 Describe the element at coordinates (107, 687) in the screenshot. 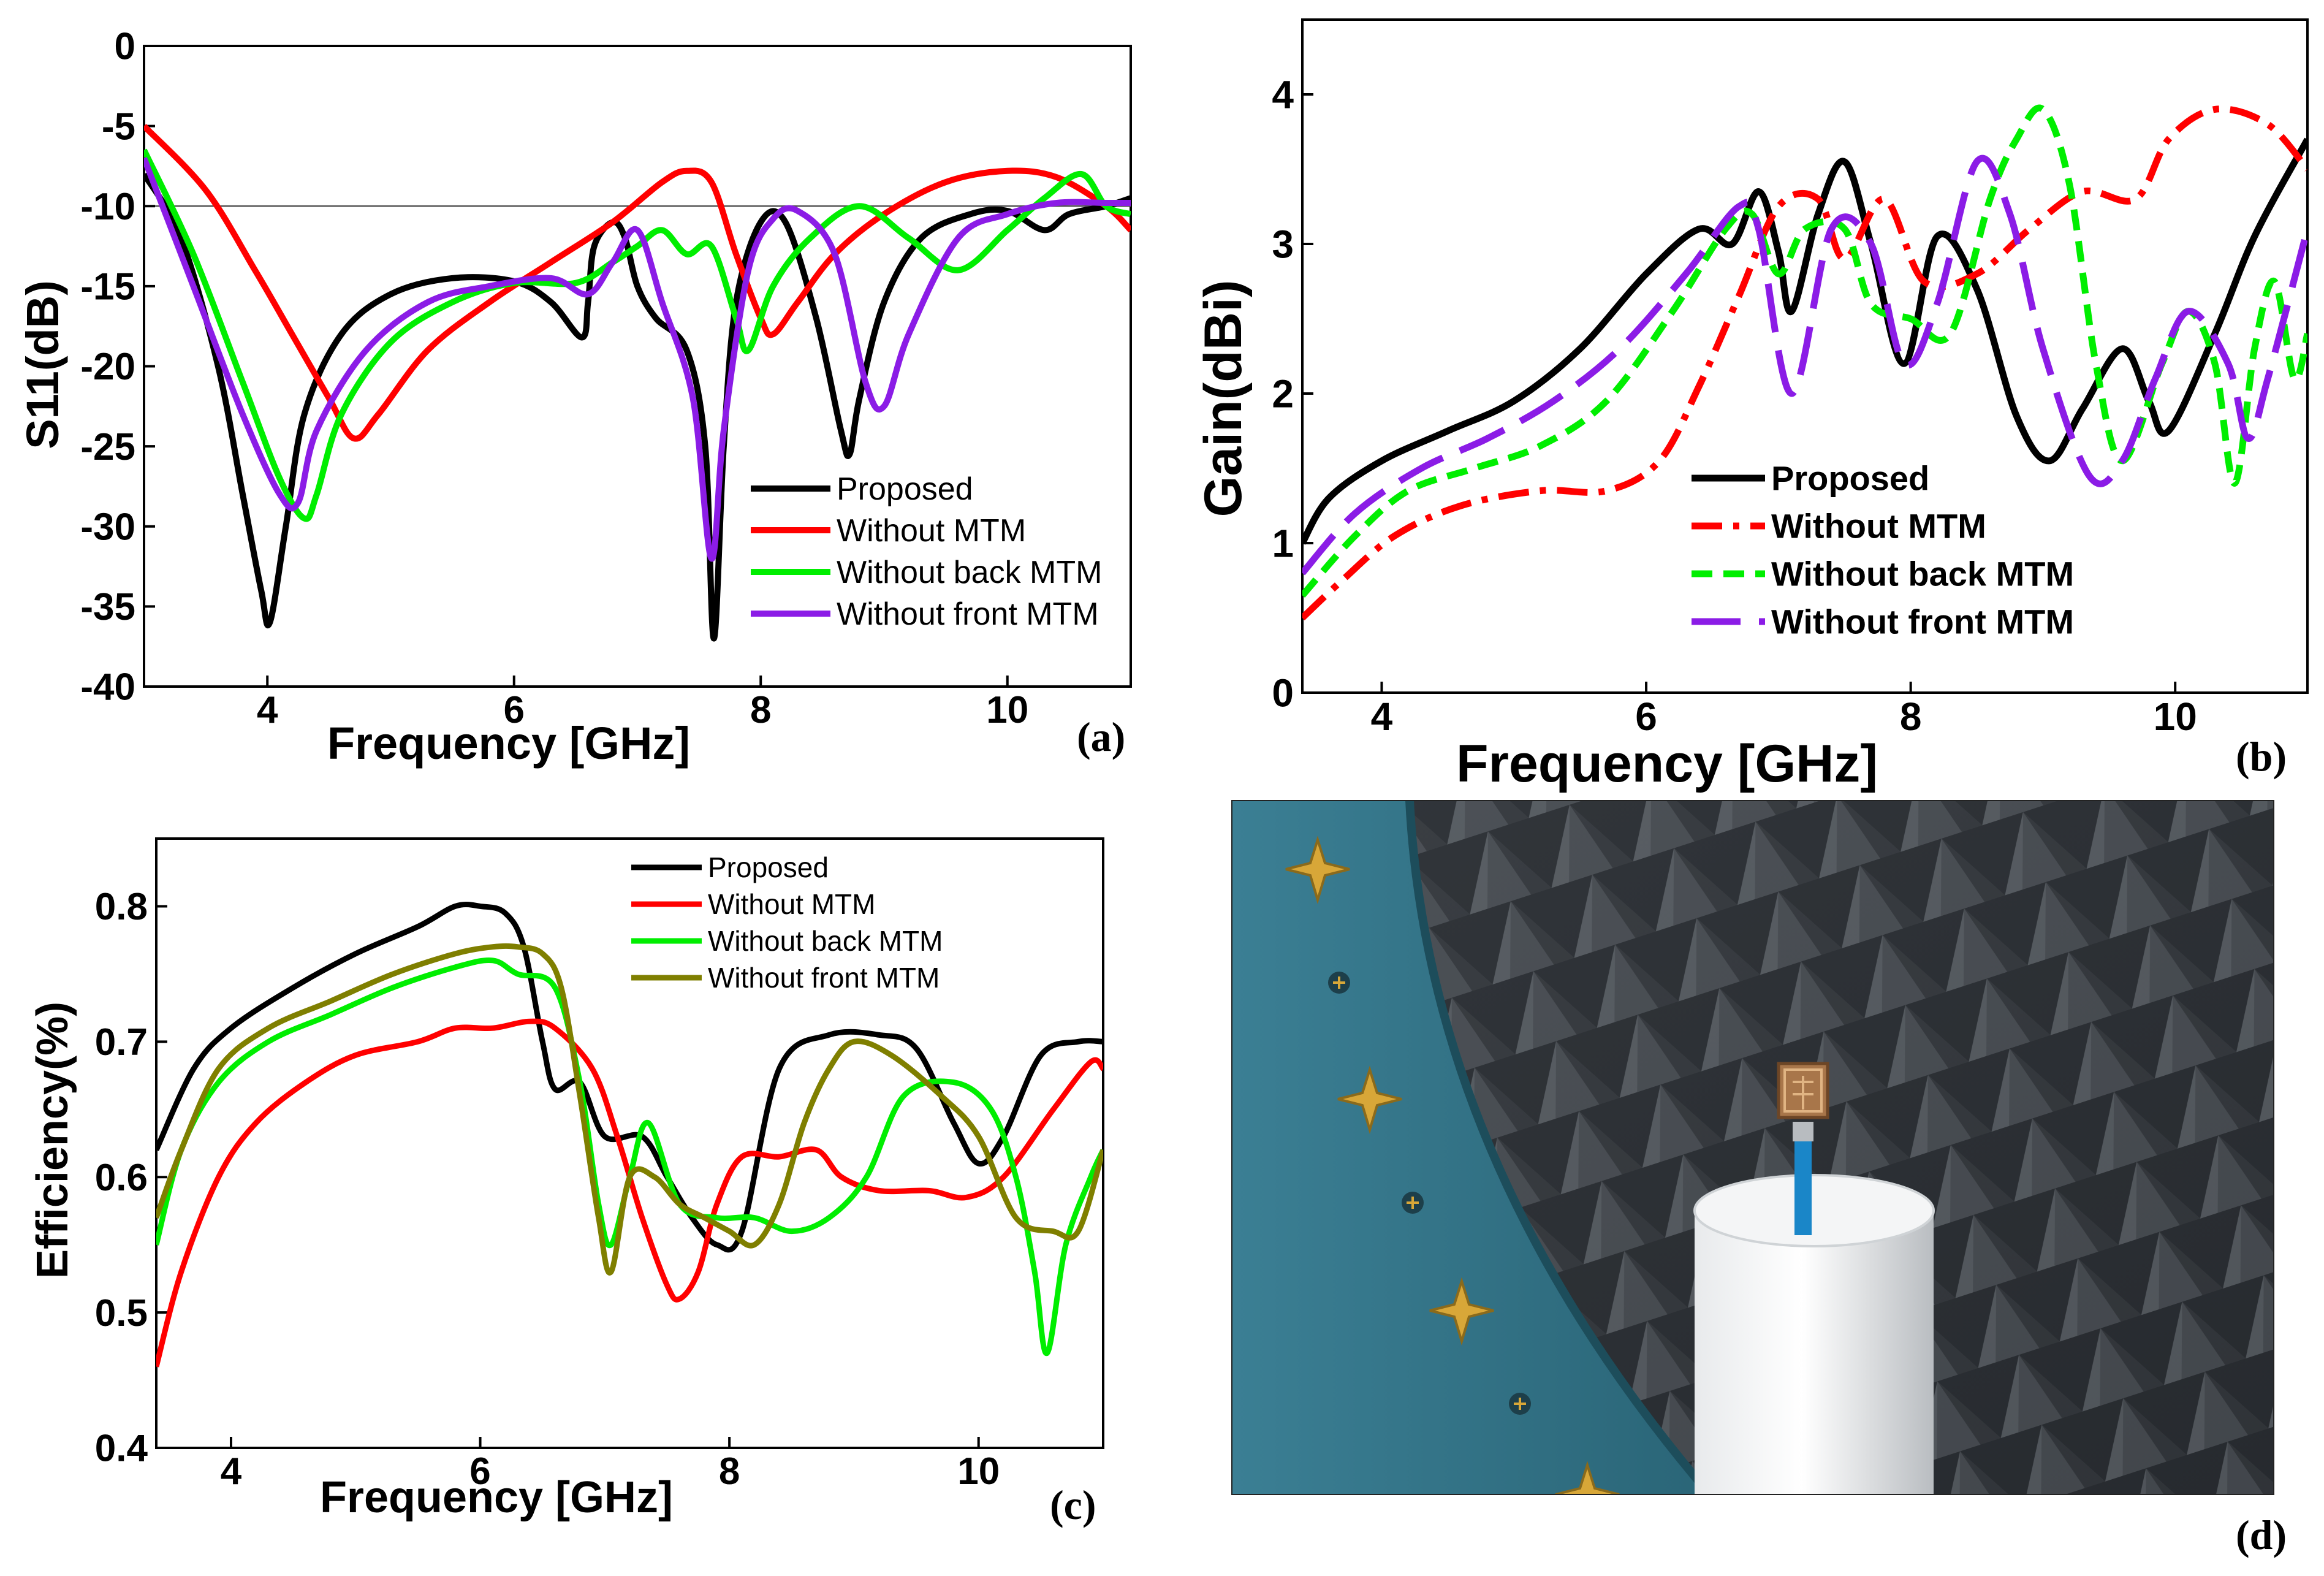

I see `y-tick-label: -40` at that location.